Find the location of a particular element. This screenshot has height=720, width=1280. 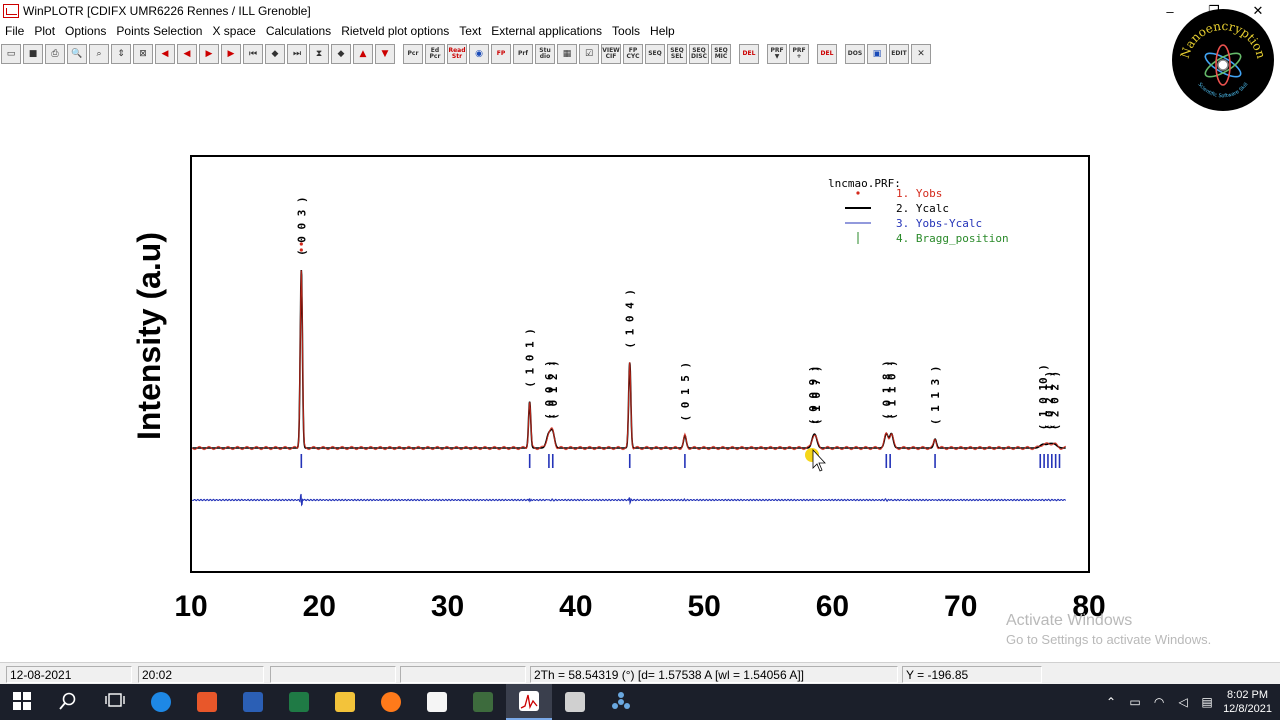

start-button-taskbar-button is located at coordinates (23, 702).